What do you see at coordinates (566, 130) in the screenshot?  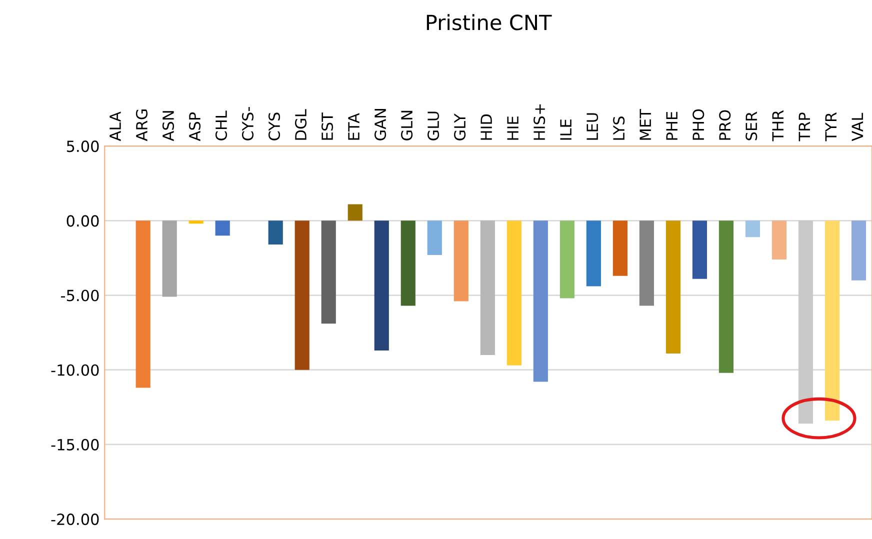 I see `x-tick-label: ILE` at bounding box center [566, 130].